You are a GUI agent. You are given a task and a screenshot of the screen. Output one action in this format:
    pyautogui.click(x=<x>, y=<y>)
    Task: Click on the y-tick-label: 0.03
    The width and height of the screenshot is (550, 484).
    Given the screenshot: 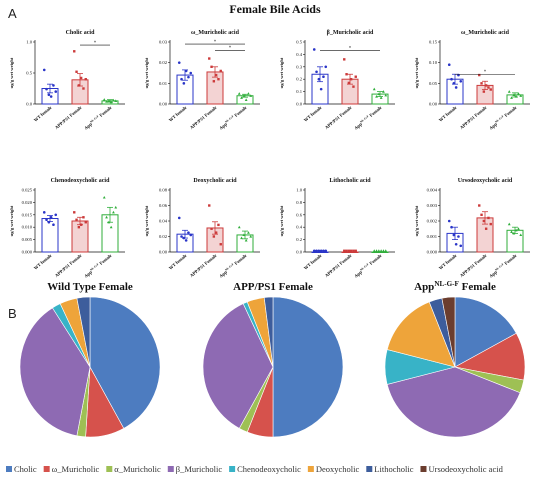 What is the action you would take?
    pyautogui.click(x=163, y=42)
    